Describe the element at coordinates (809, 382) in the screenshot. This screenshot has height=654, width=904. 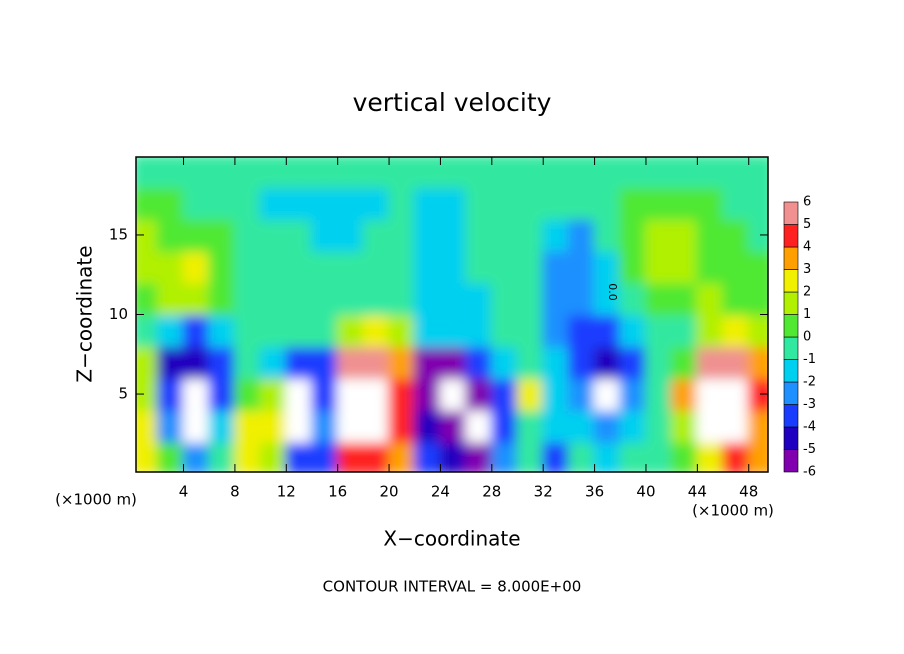
I see `colorbar-label: -2` at that location.